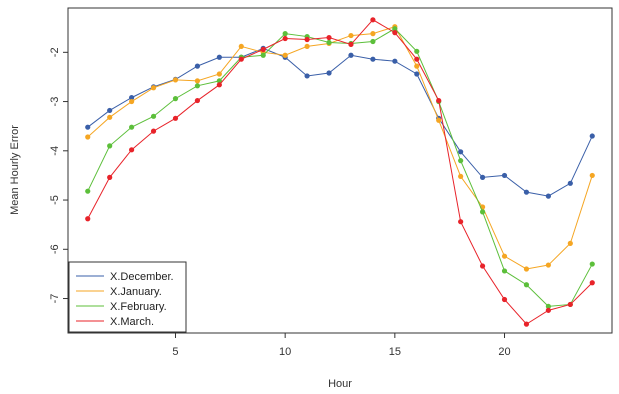  I want to click on x-tick-label: 20, so click(504, 352).